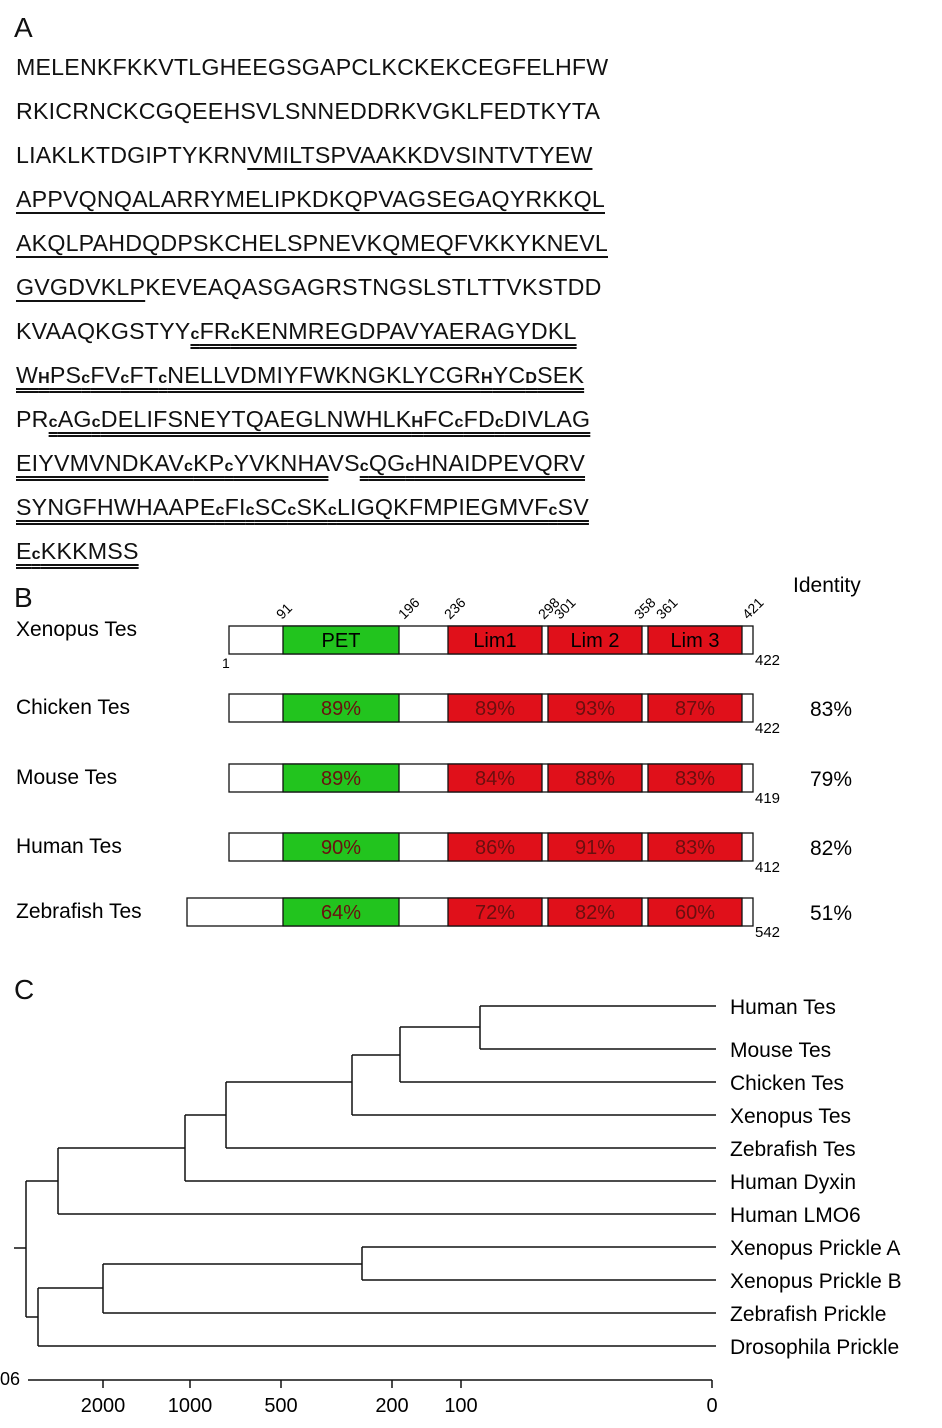 Image resolution: width=942 pixels, height=1428 pixels. Describe the element at coordinates (767, 798) in the screenshot. I see `length-label: 419` at that location.